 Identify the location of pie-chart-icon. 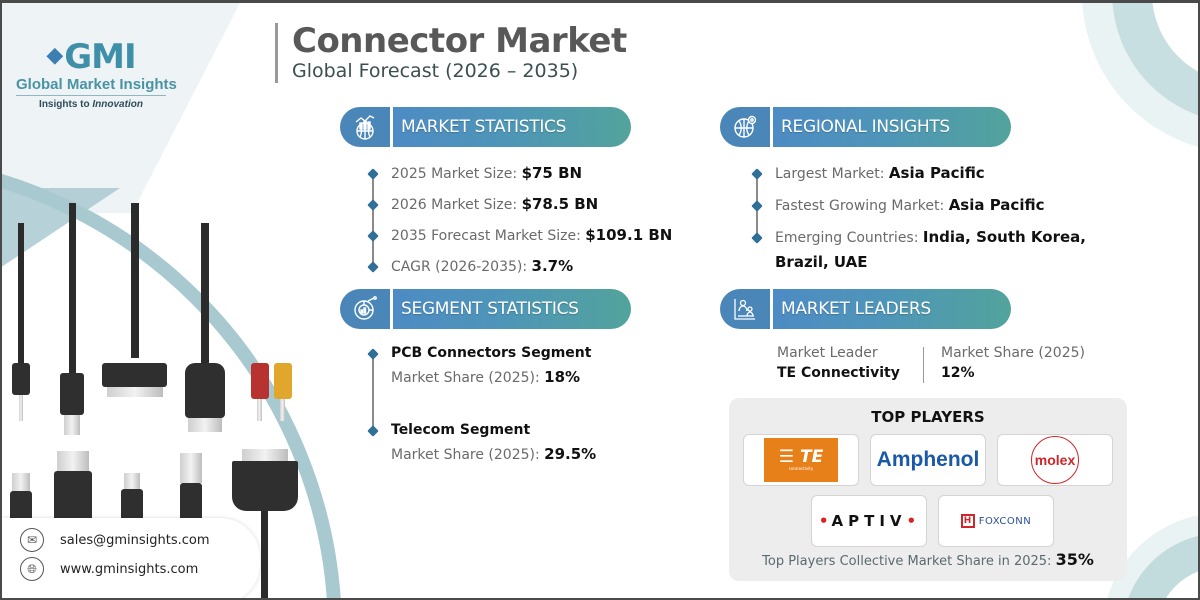
(365, 309).